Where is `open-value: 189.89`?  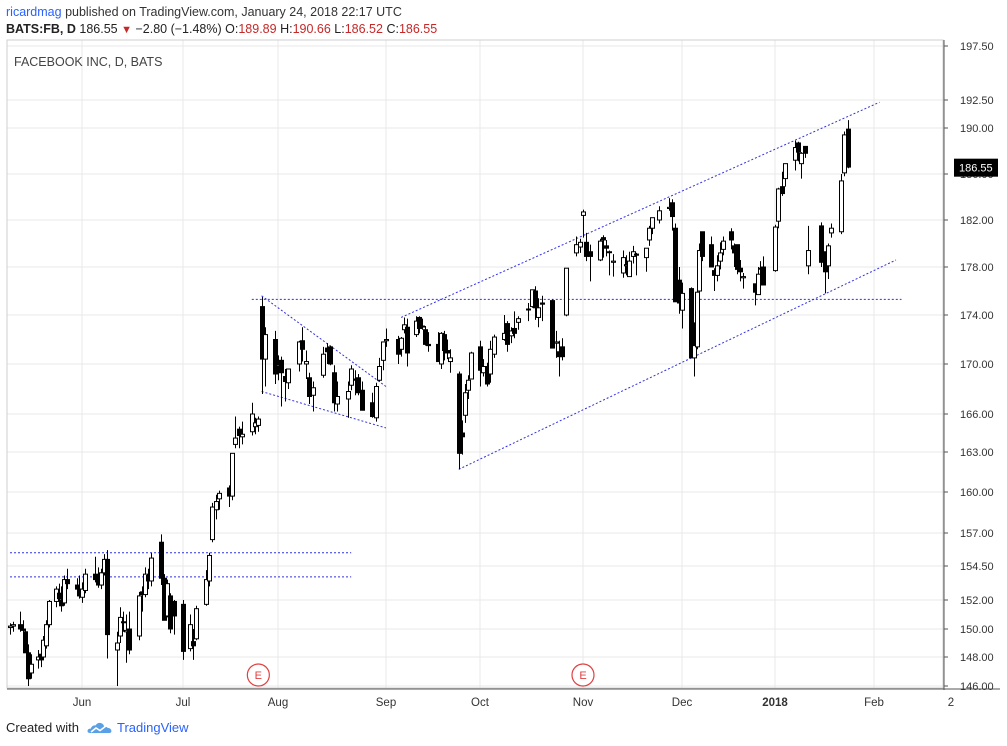
open-value: 189.89 is located at coordinates (257, 29).